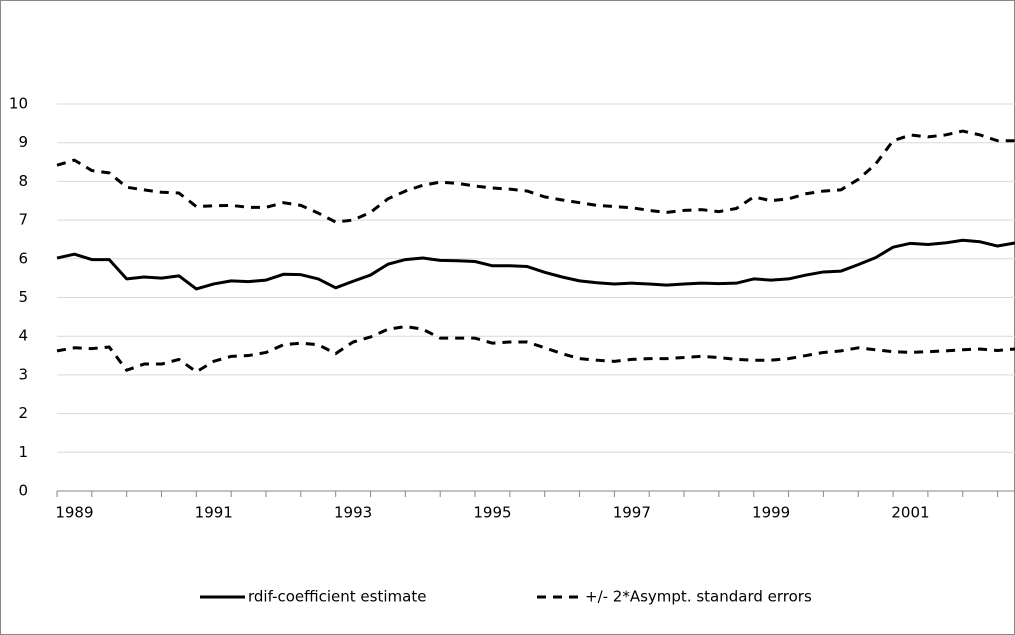  I want to click on x-tick-label: 1989, so click(74, 513).